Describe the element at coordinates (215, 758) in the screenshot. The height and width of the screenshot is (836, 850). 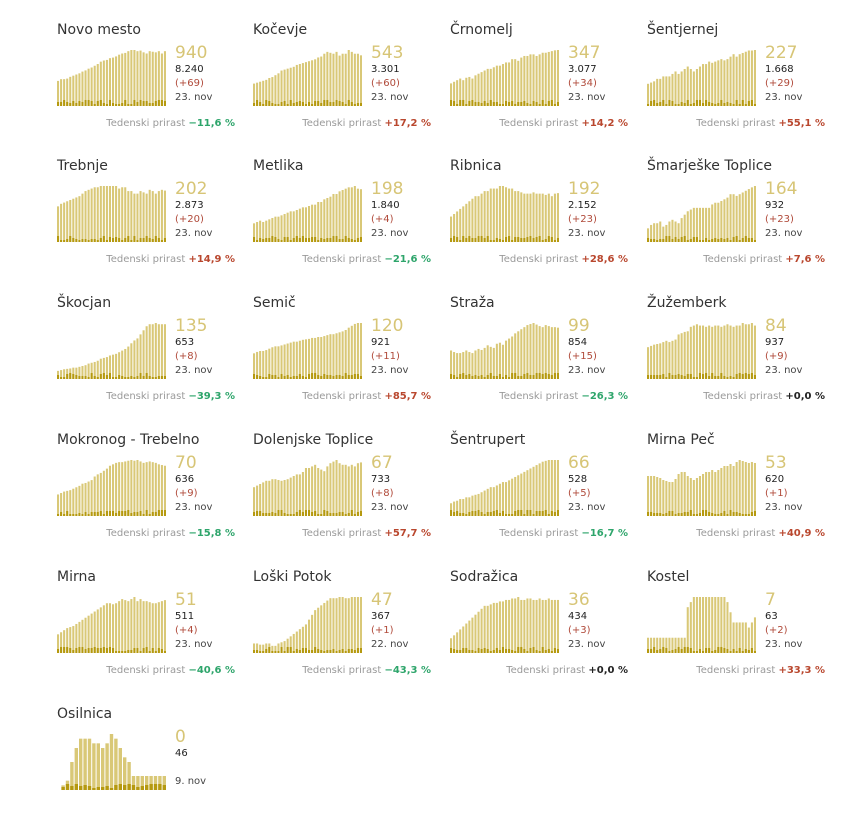
I see `card-stats: 0 46 9. nov` at that location.